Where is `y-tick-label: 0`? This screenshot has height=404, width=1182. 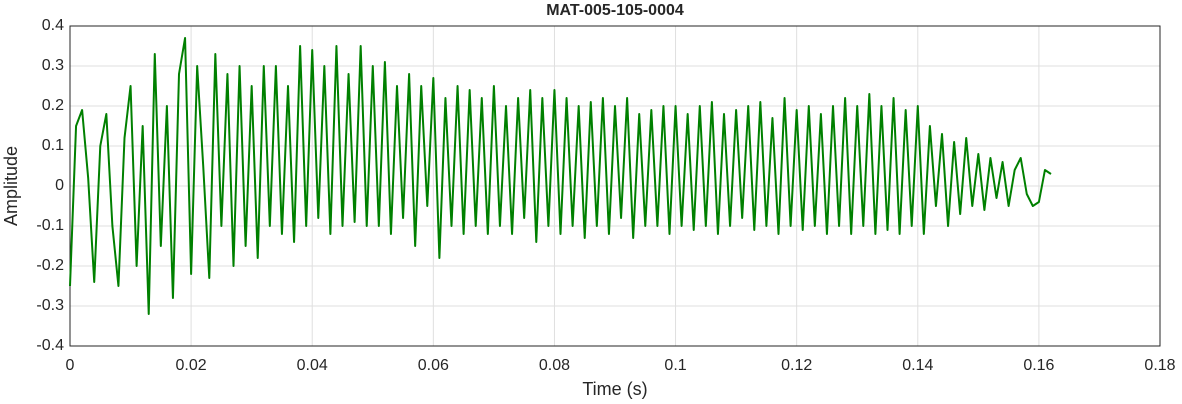
y-tick-label: 0 is located at coordinates (59, 185).